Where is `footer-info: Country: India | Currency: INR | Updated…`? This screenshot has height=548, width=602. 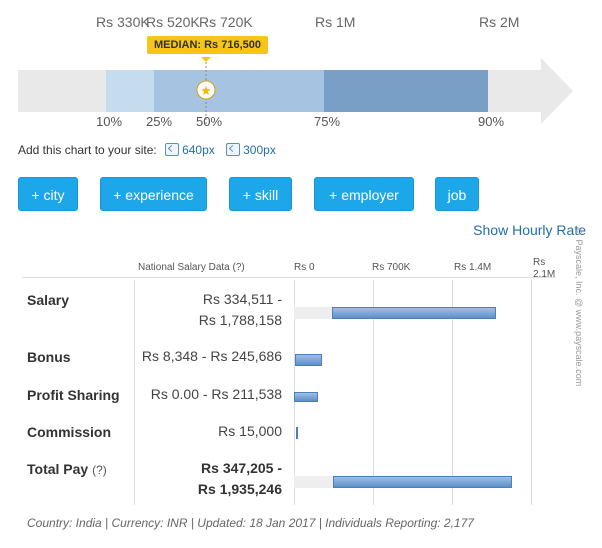
footer-info: Country: India | Currency: INR | Updated… is located at coordinates (250, 523).